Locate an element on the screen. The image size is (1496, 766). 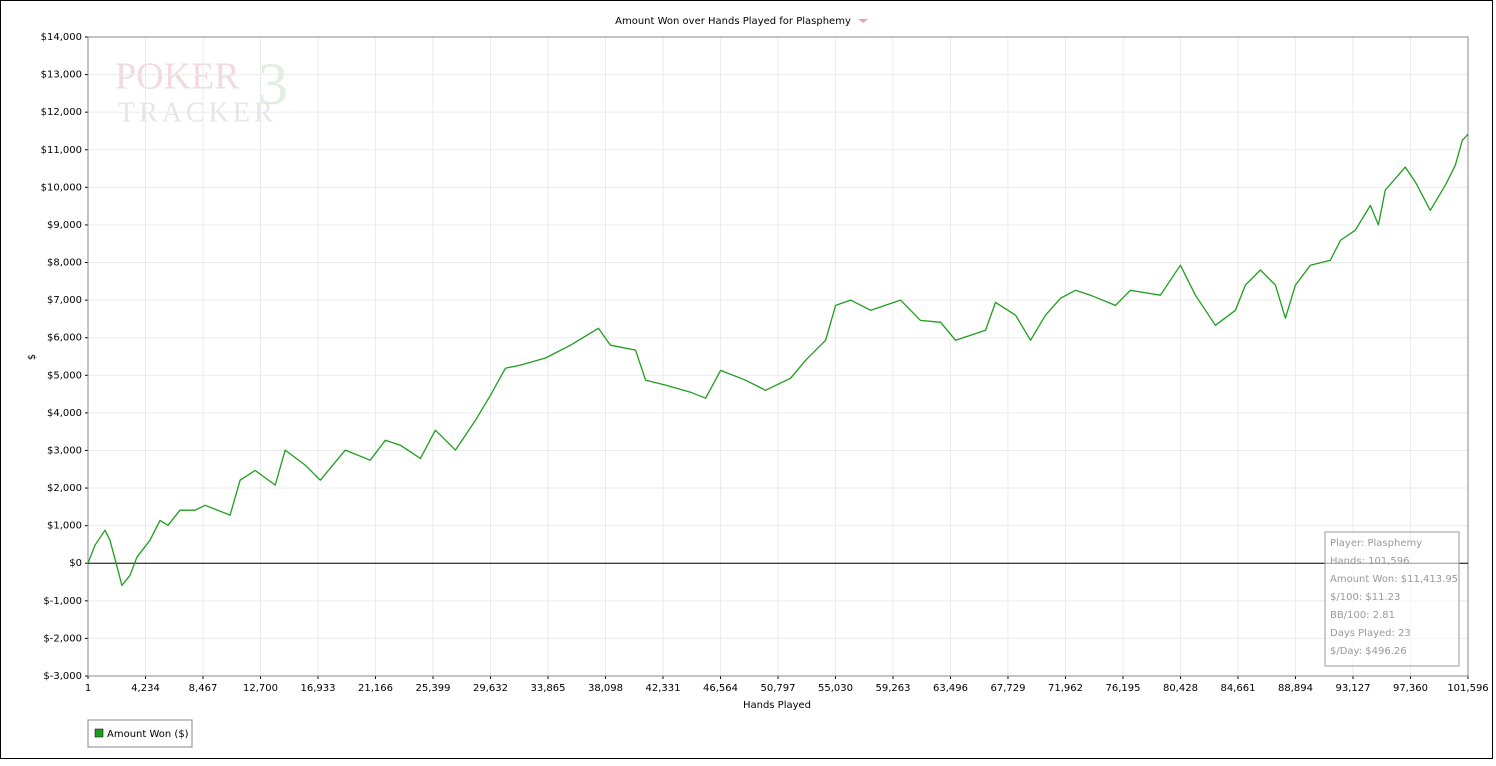
y-tick-label: $3,000 is located at coordinates (64, 450).